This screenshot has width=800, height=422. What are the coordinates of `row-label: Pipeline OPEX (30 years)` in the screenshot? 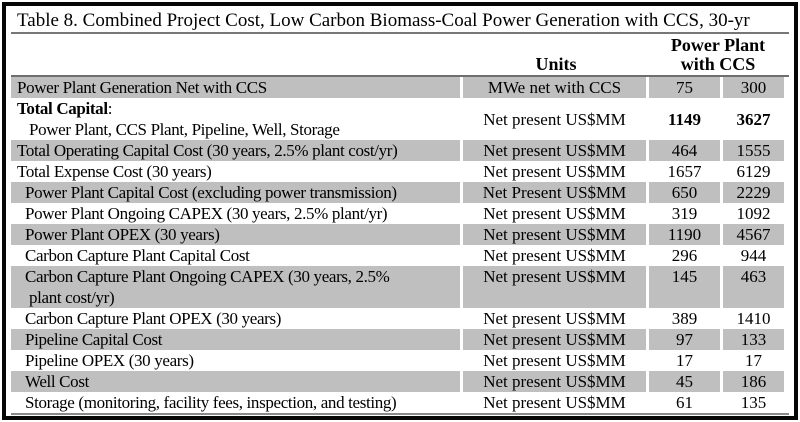 It's located at (109, 360).